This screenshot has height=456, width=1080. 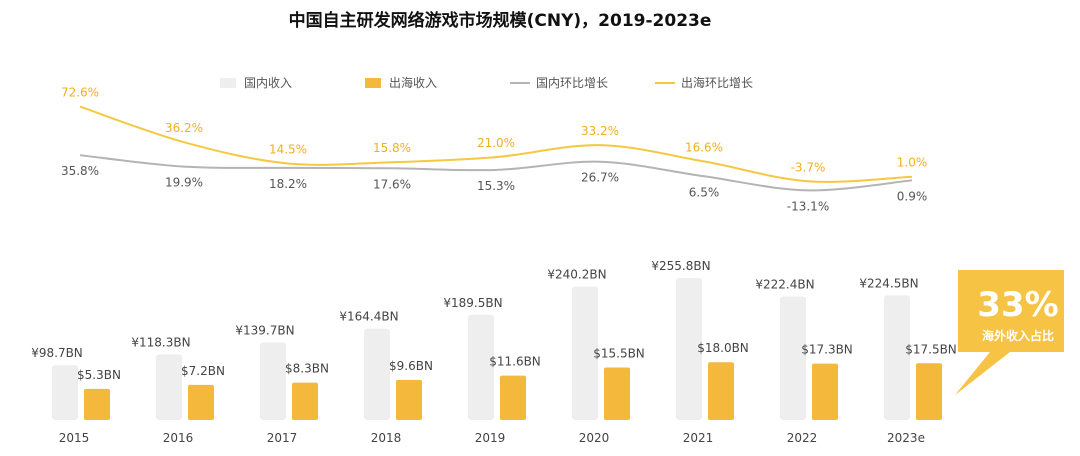 I want to click on x-tick-label: 2015, so click(x=74, y=438).